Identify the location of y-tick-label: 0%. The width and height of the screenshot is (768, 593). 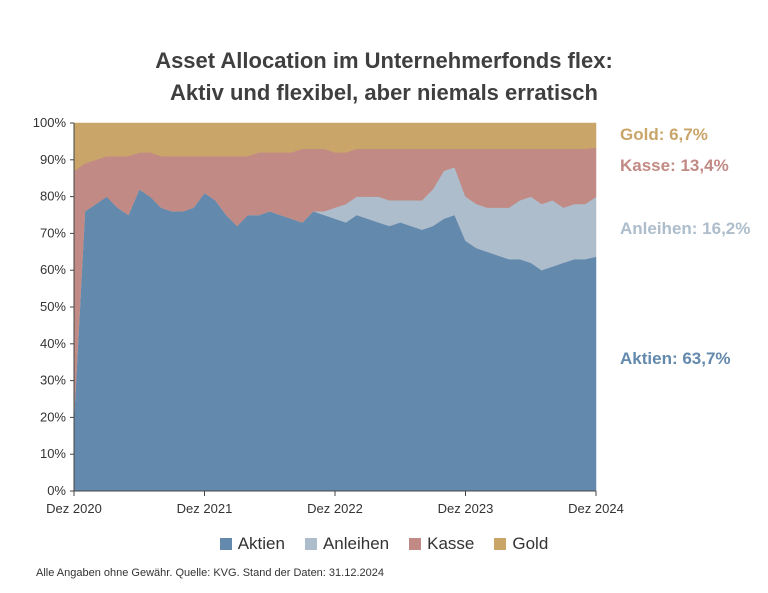
(56, 490).